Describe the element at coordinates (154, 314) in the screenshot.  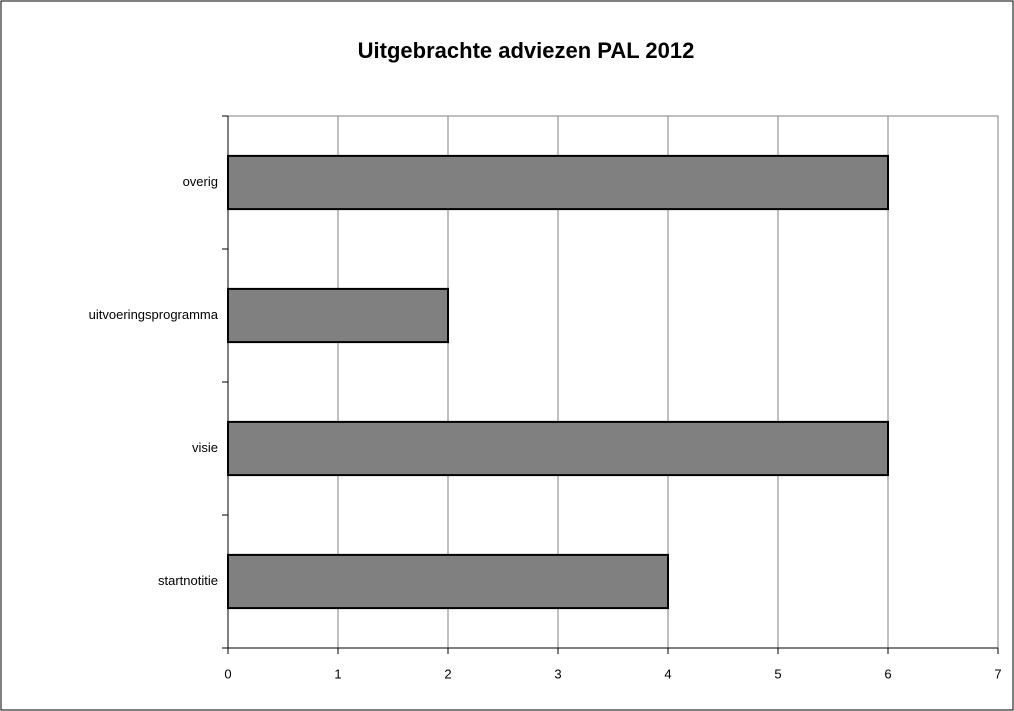
I see `y-tick-label: uitvoeringsprogramma` at that location.